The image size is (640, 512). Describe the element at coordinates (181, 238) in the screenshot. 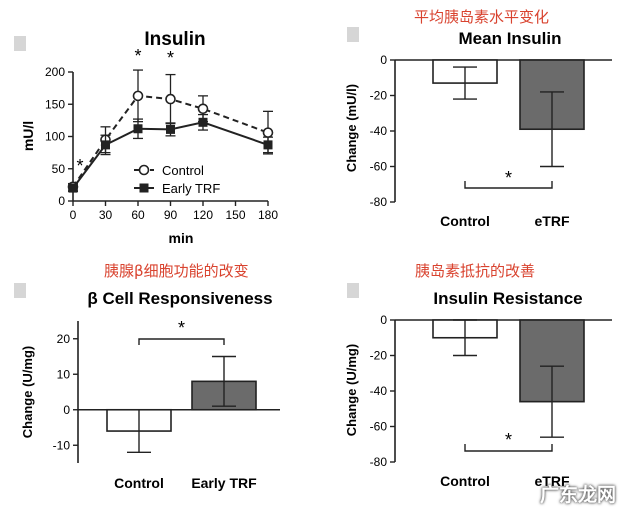

I see `x-axis-label: min` at that location.